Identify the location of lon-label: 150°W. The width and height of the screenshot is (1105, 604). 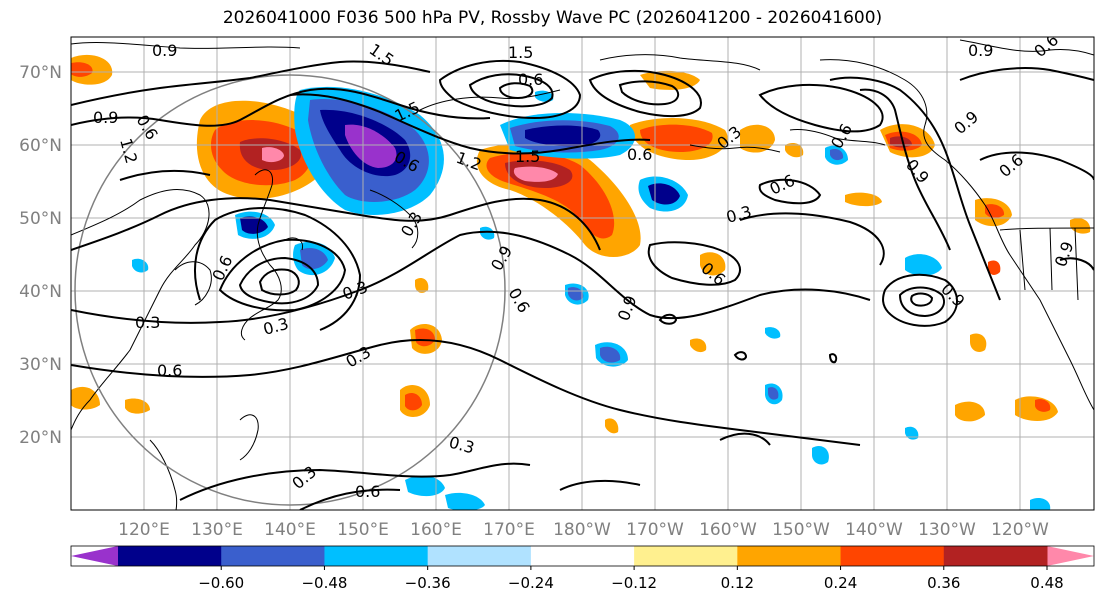
(801, 530).